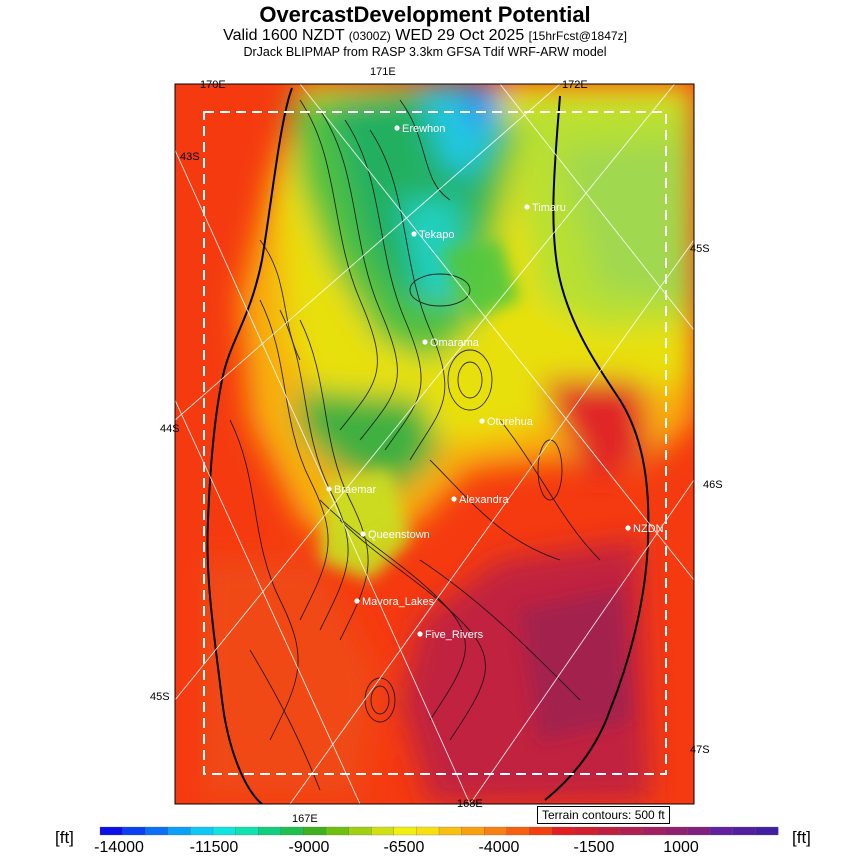  I want to click on city-label: Tekapo, so click(436, 235).